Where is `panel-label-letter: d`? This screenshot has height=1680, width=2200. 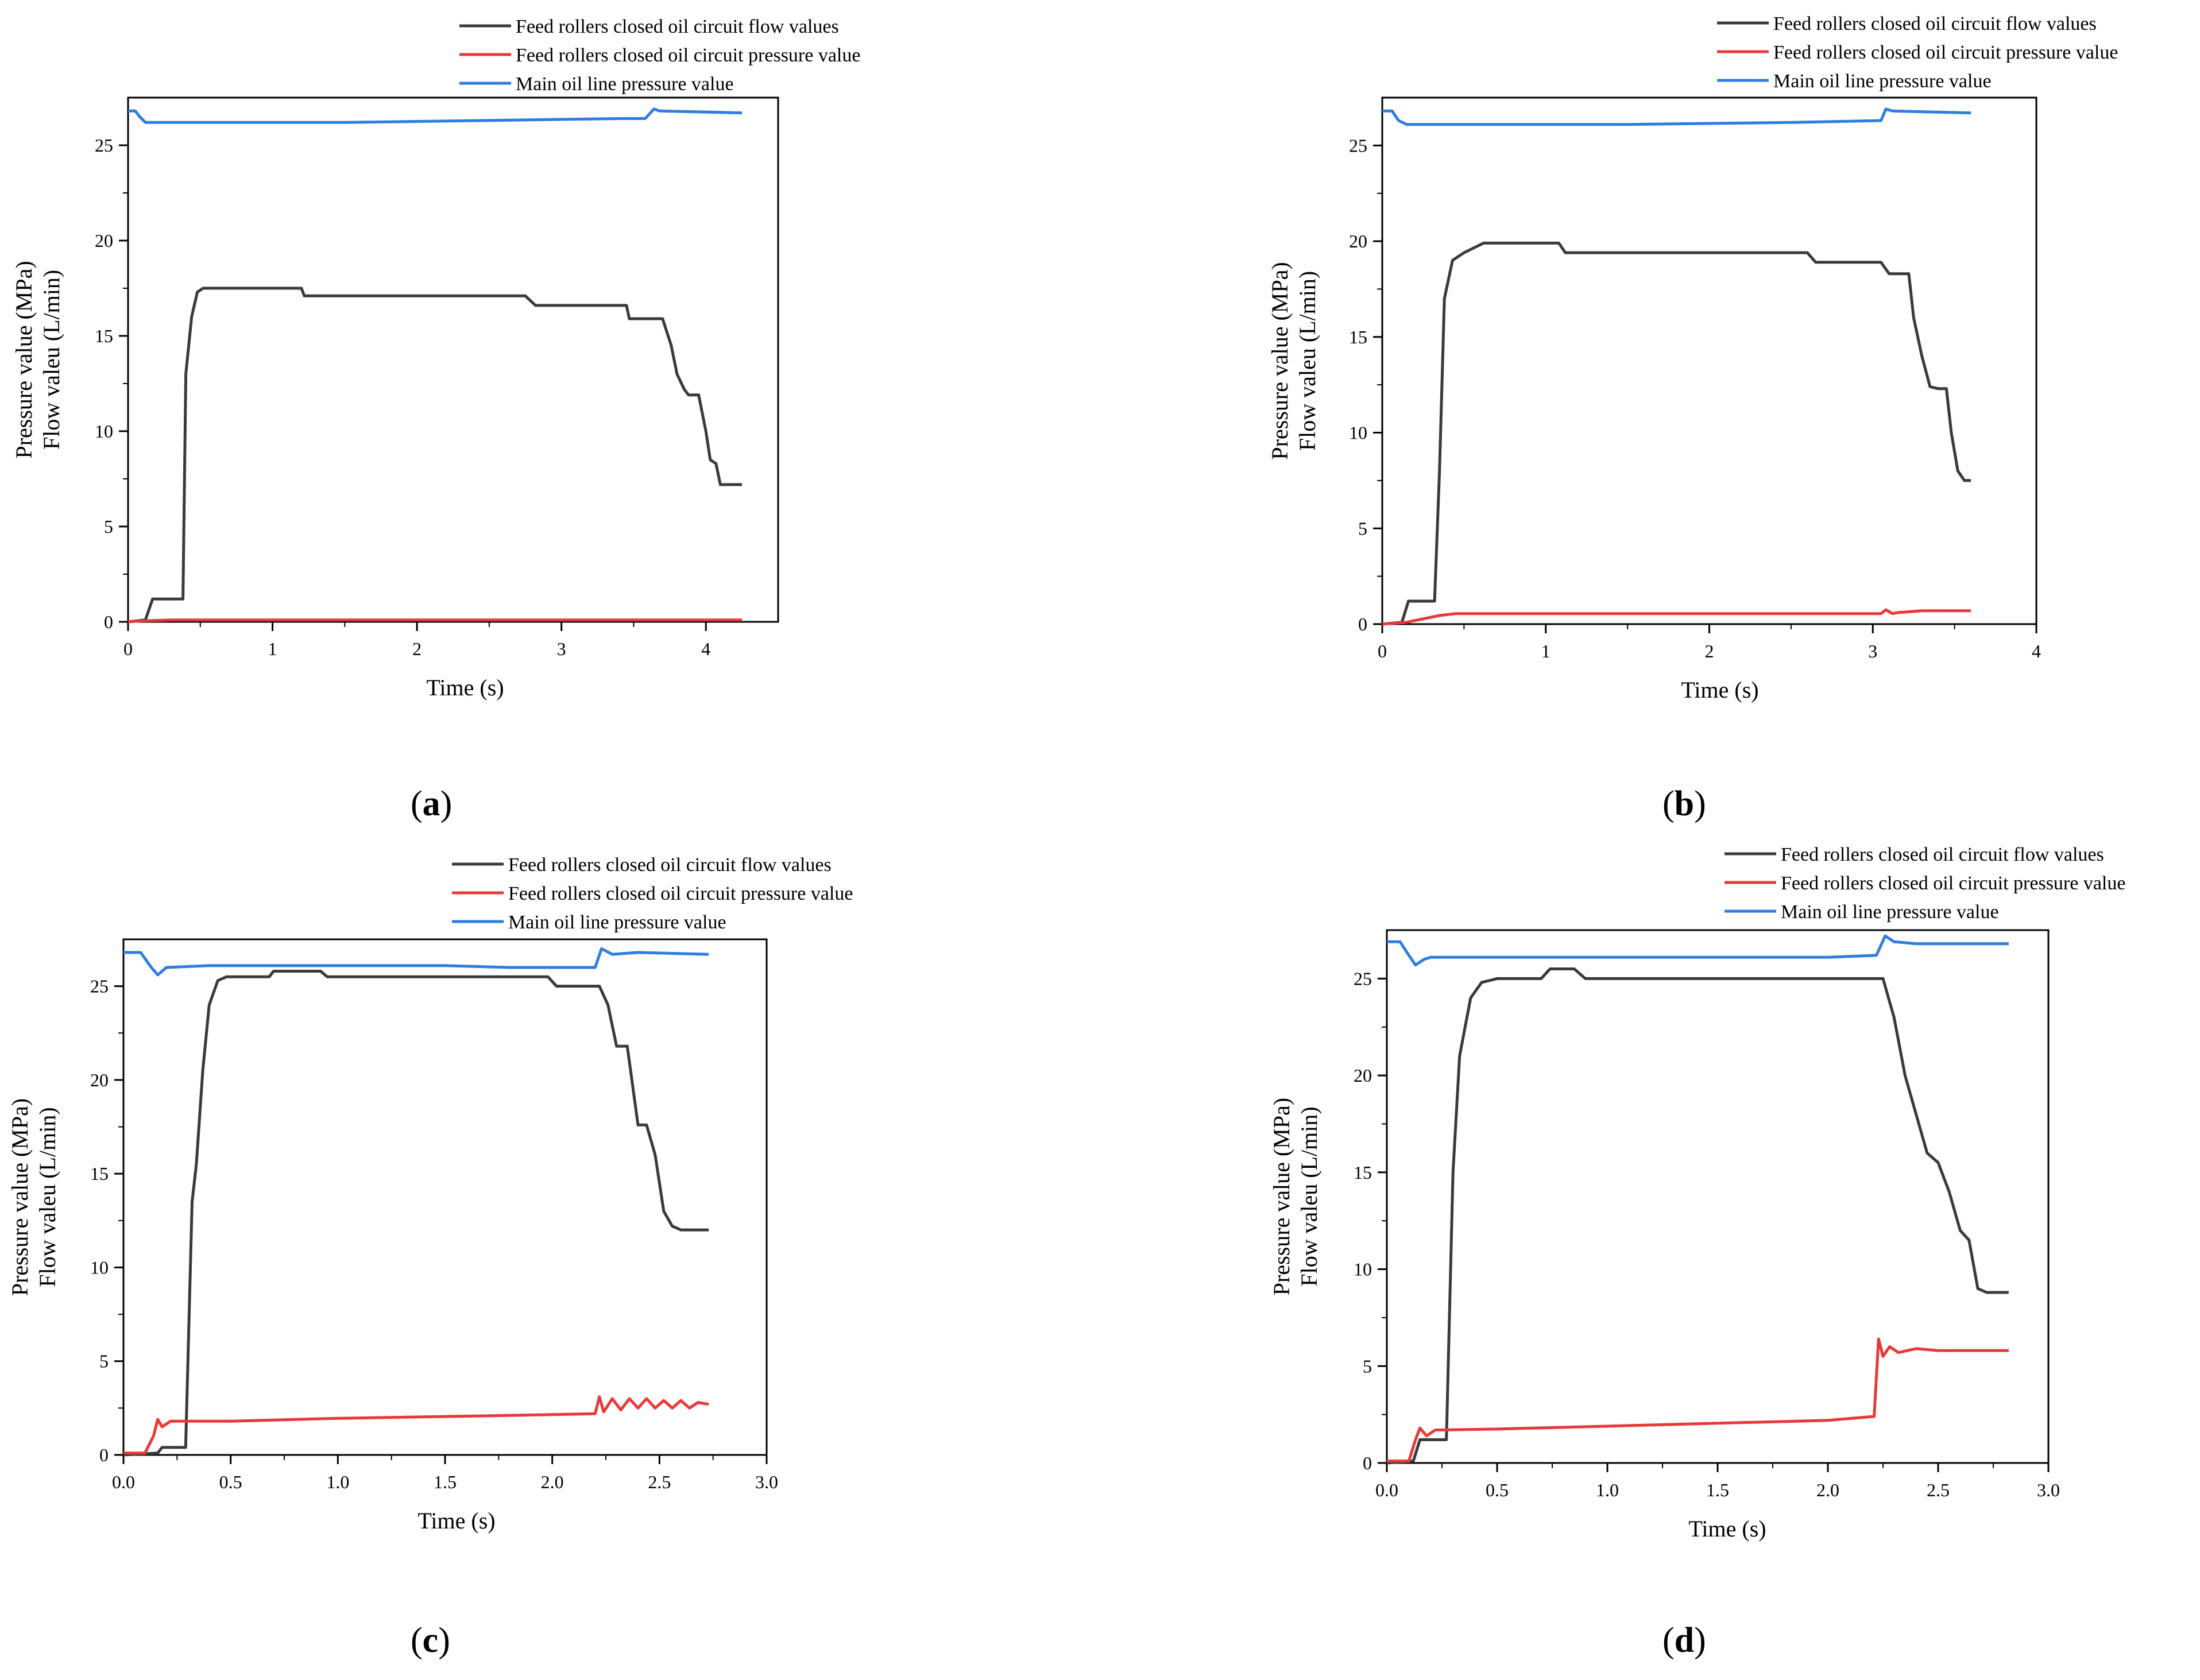 panel-label-letter: d is located at coordinates (1684, 1641).